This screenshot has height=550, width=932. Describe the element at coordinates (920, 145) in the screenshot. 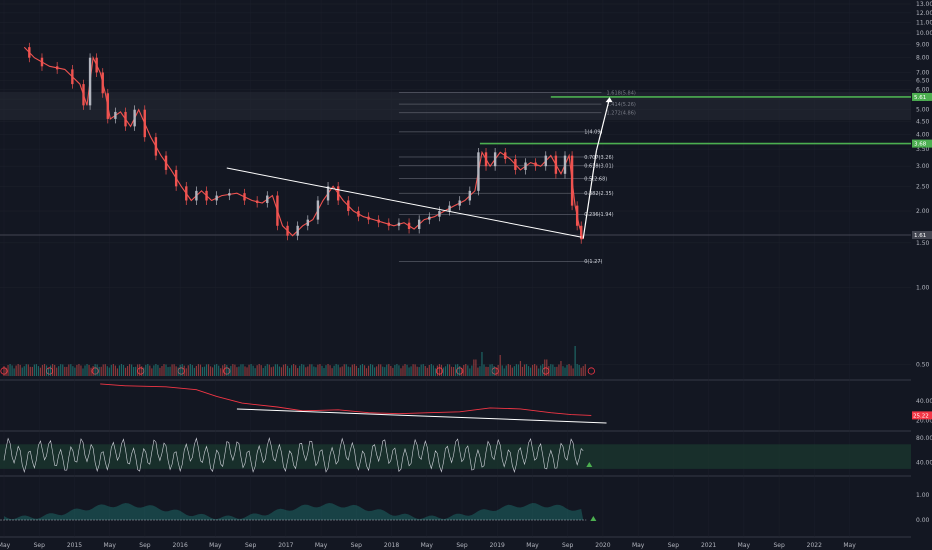

I see `price-tag-label: 3.68` at that location.